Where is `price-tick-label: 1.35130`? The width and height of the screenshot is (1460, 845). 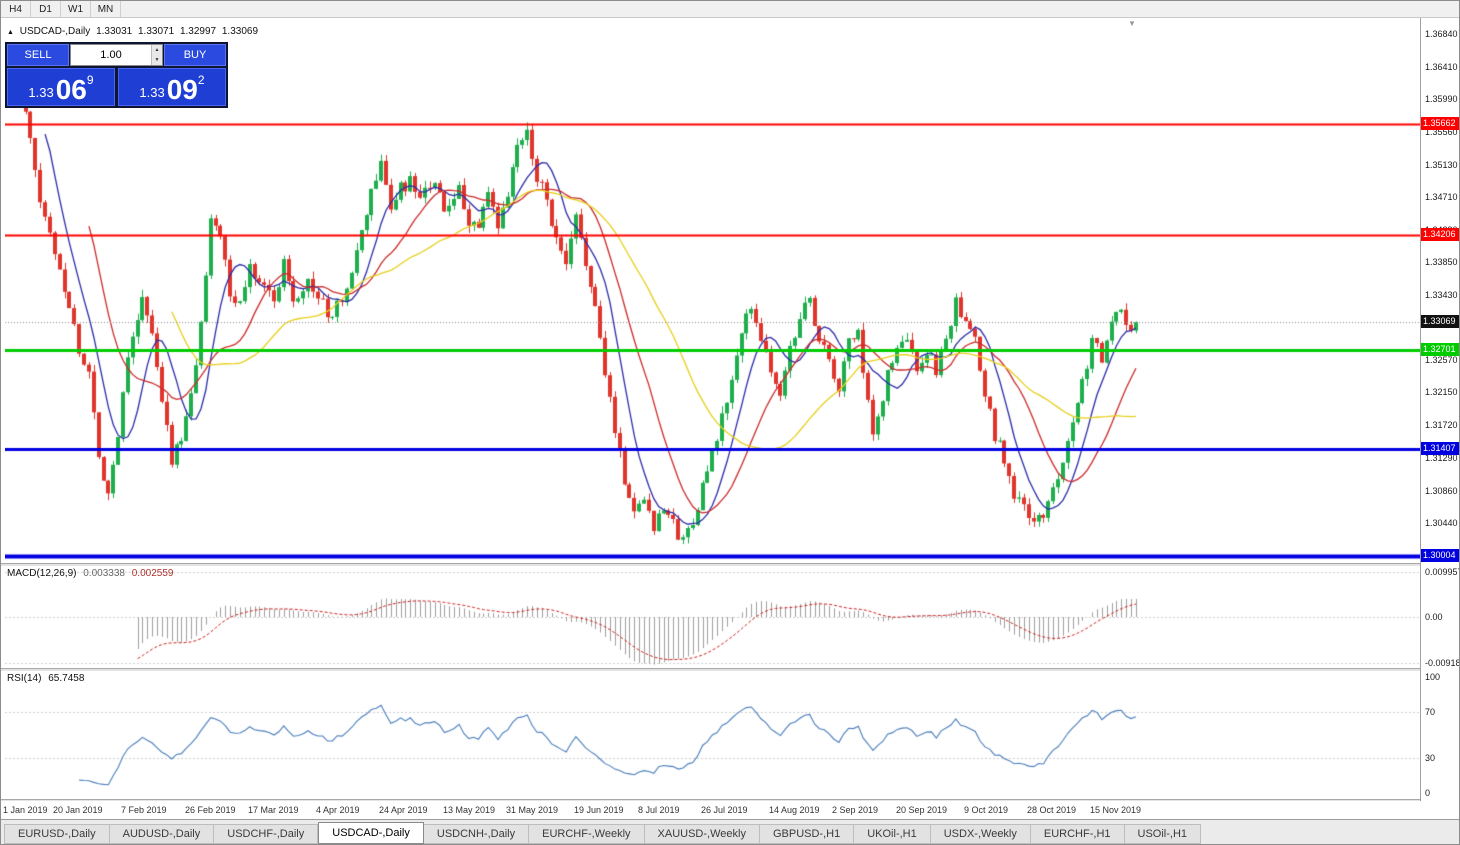 price-tick-label: 1.35130 is located at coordinates (1441, 165).